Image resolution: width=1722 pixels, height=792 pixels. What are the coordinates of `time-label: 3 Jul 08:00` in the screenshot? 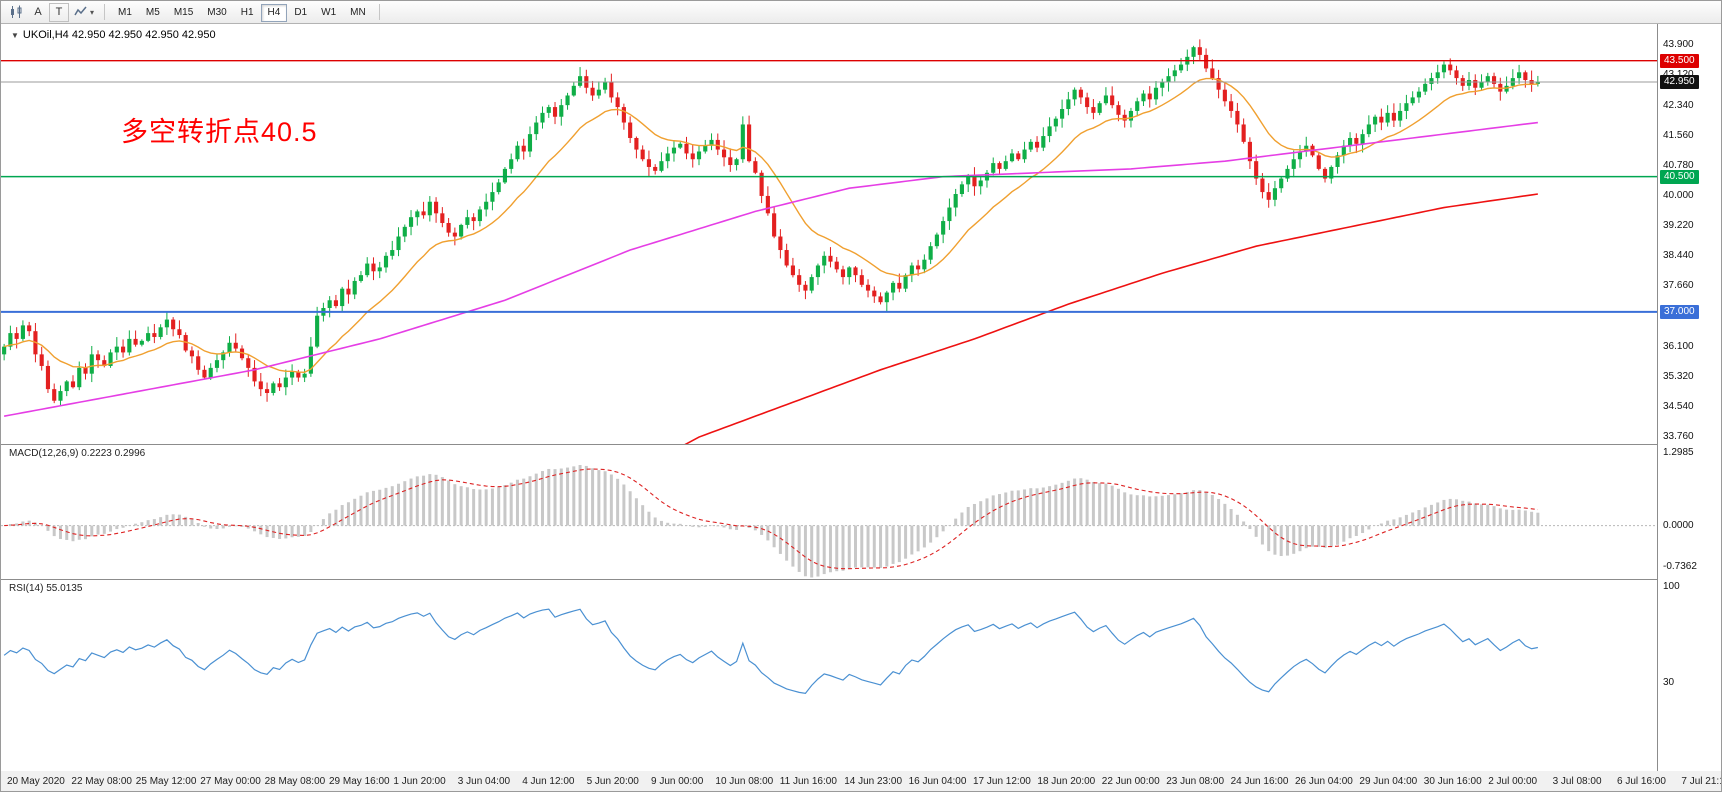 It's located at (1577, 781).